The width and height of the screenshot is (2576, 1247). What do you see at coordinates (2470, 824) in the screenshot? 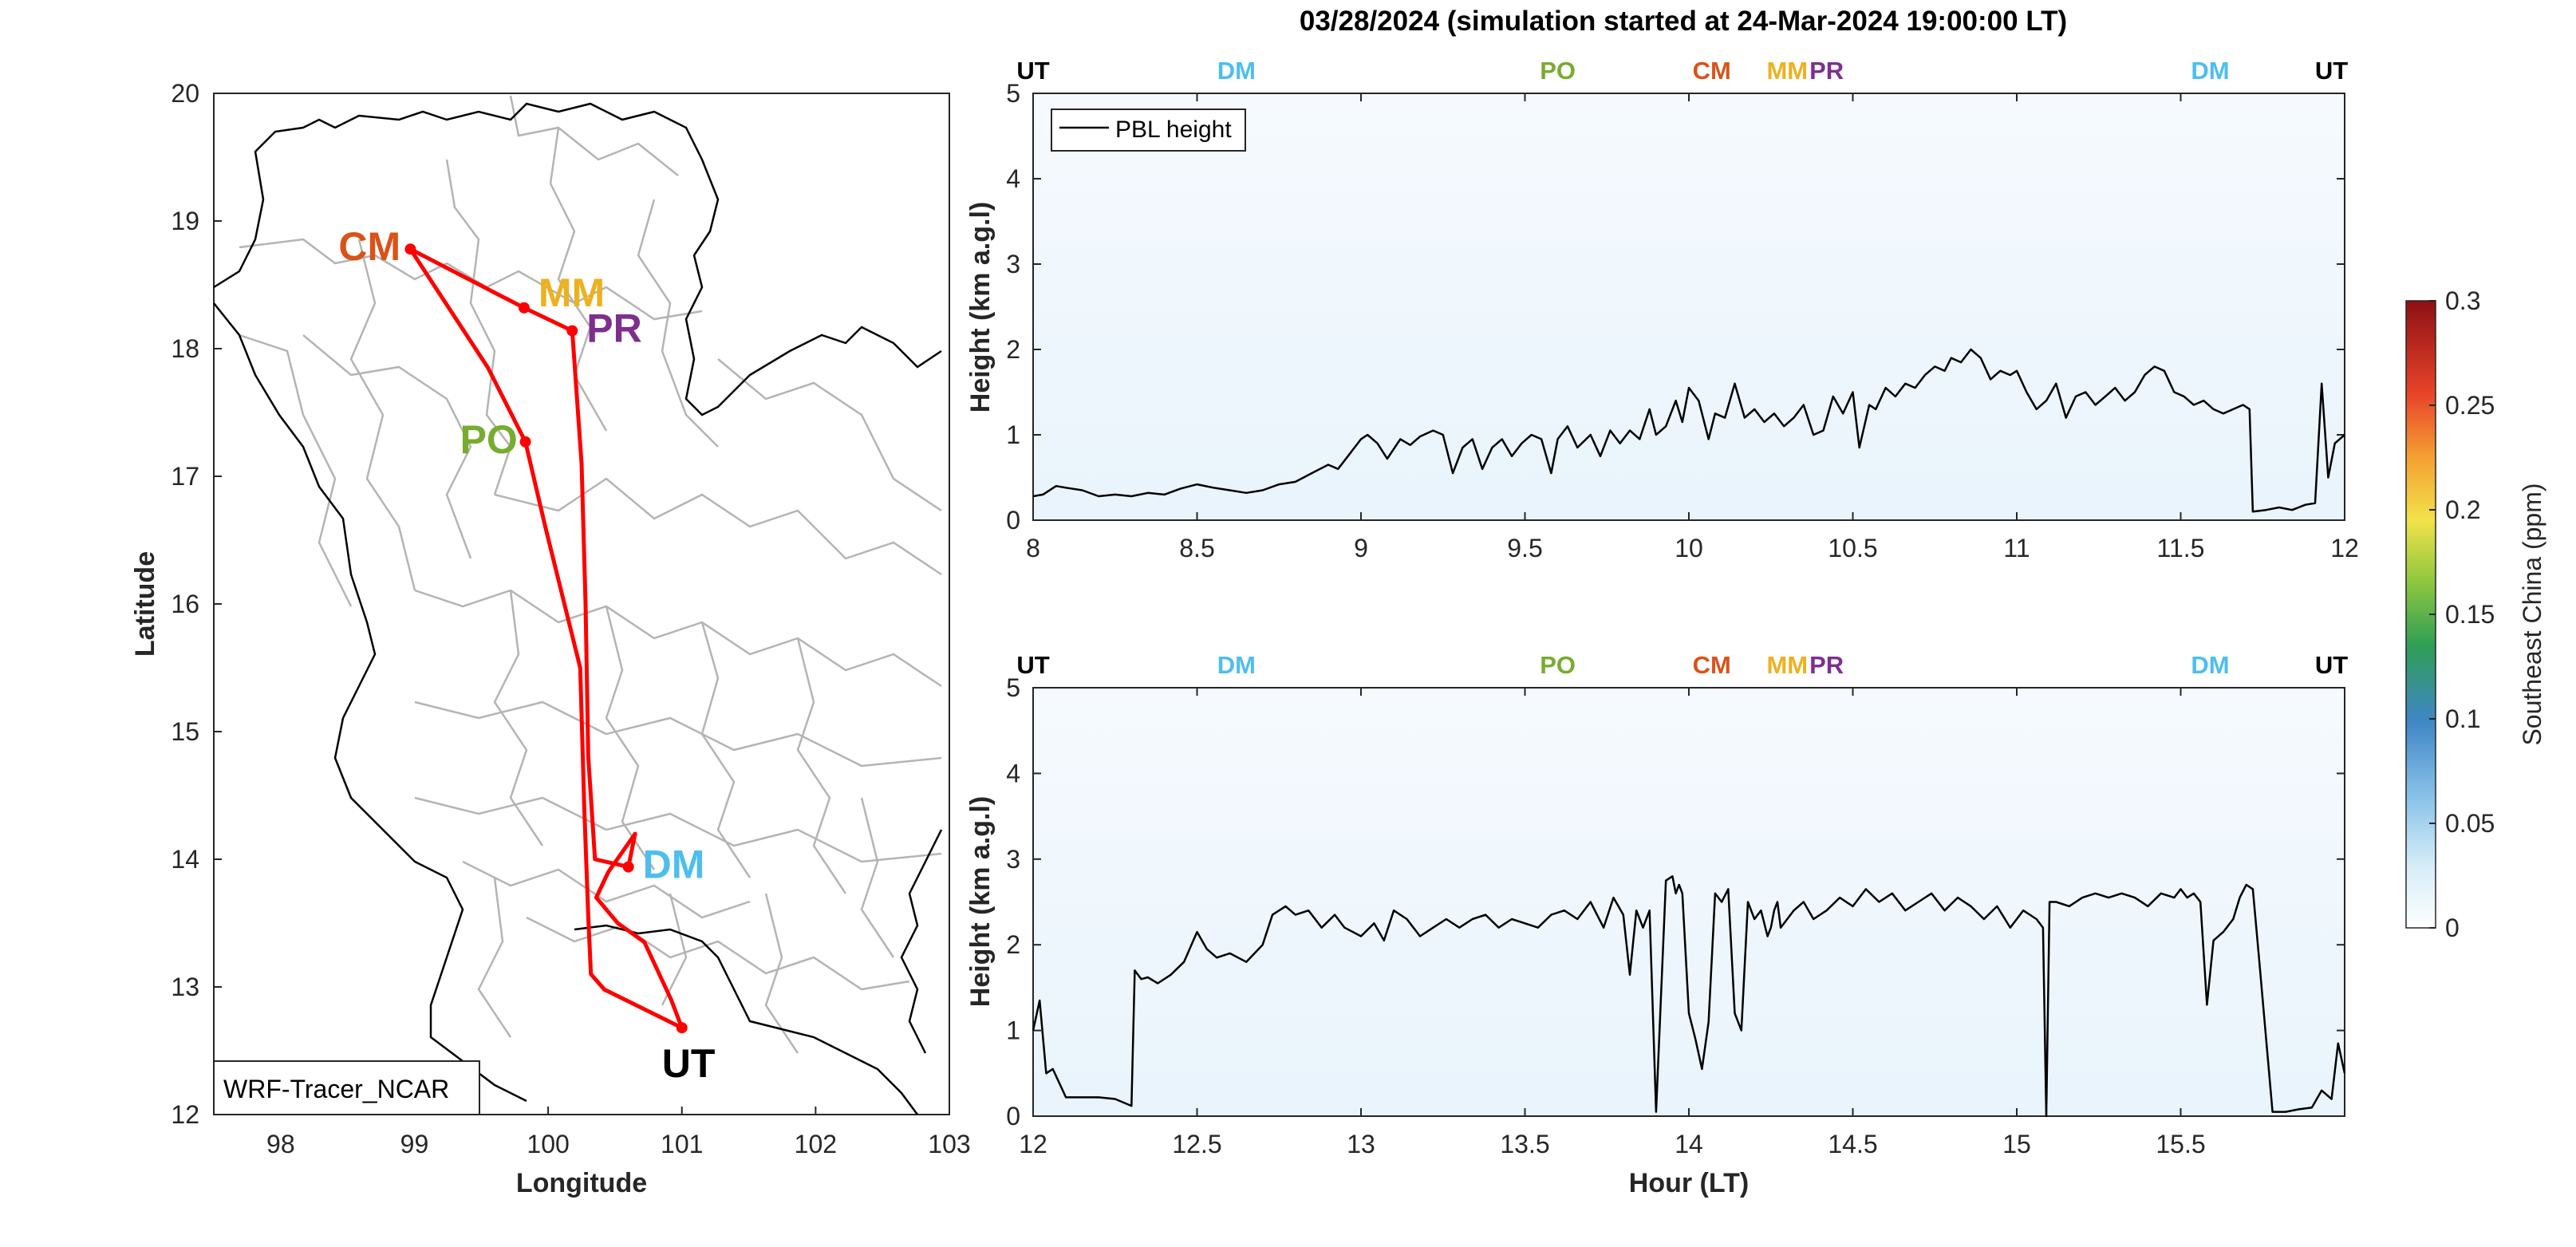
I see `colorbar-tick-label: 0.05` at bounding box center [2470, 824].